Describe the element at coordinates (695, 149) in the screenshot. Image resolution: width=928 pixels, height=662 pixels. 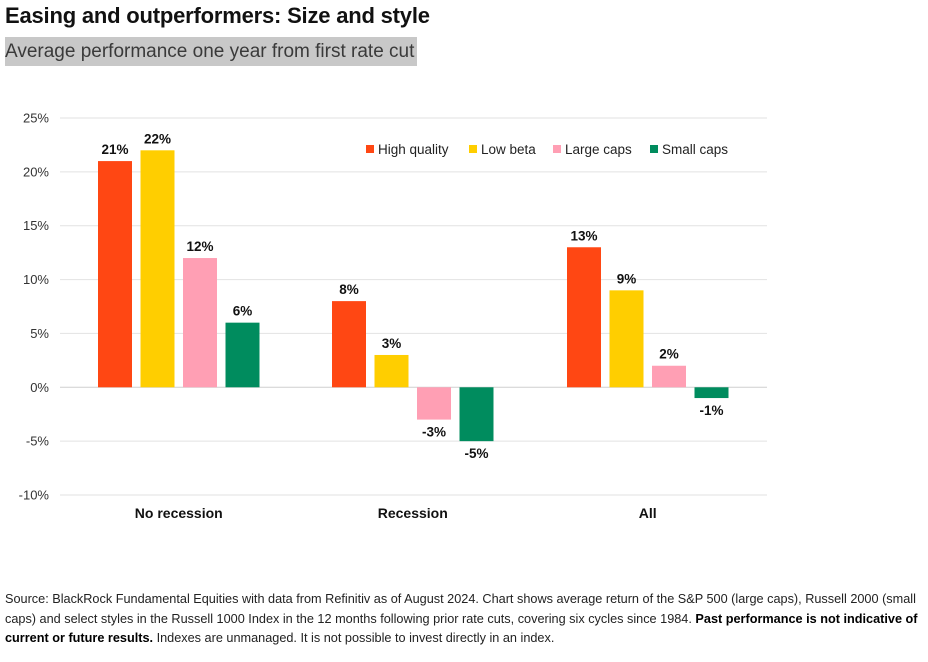
I see `legend-entry: Small caps` at that location.